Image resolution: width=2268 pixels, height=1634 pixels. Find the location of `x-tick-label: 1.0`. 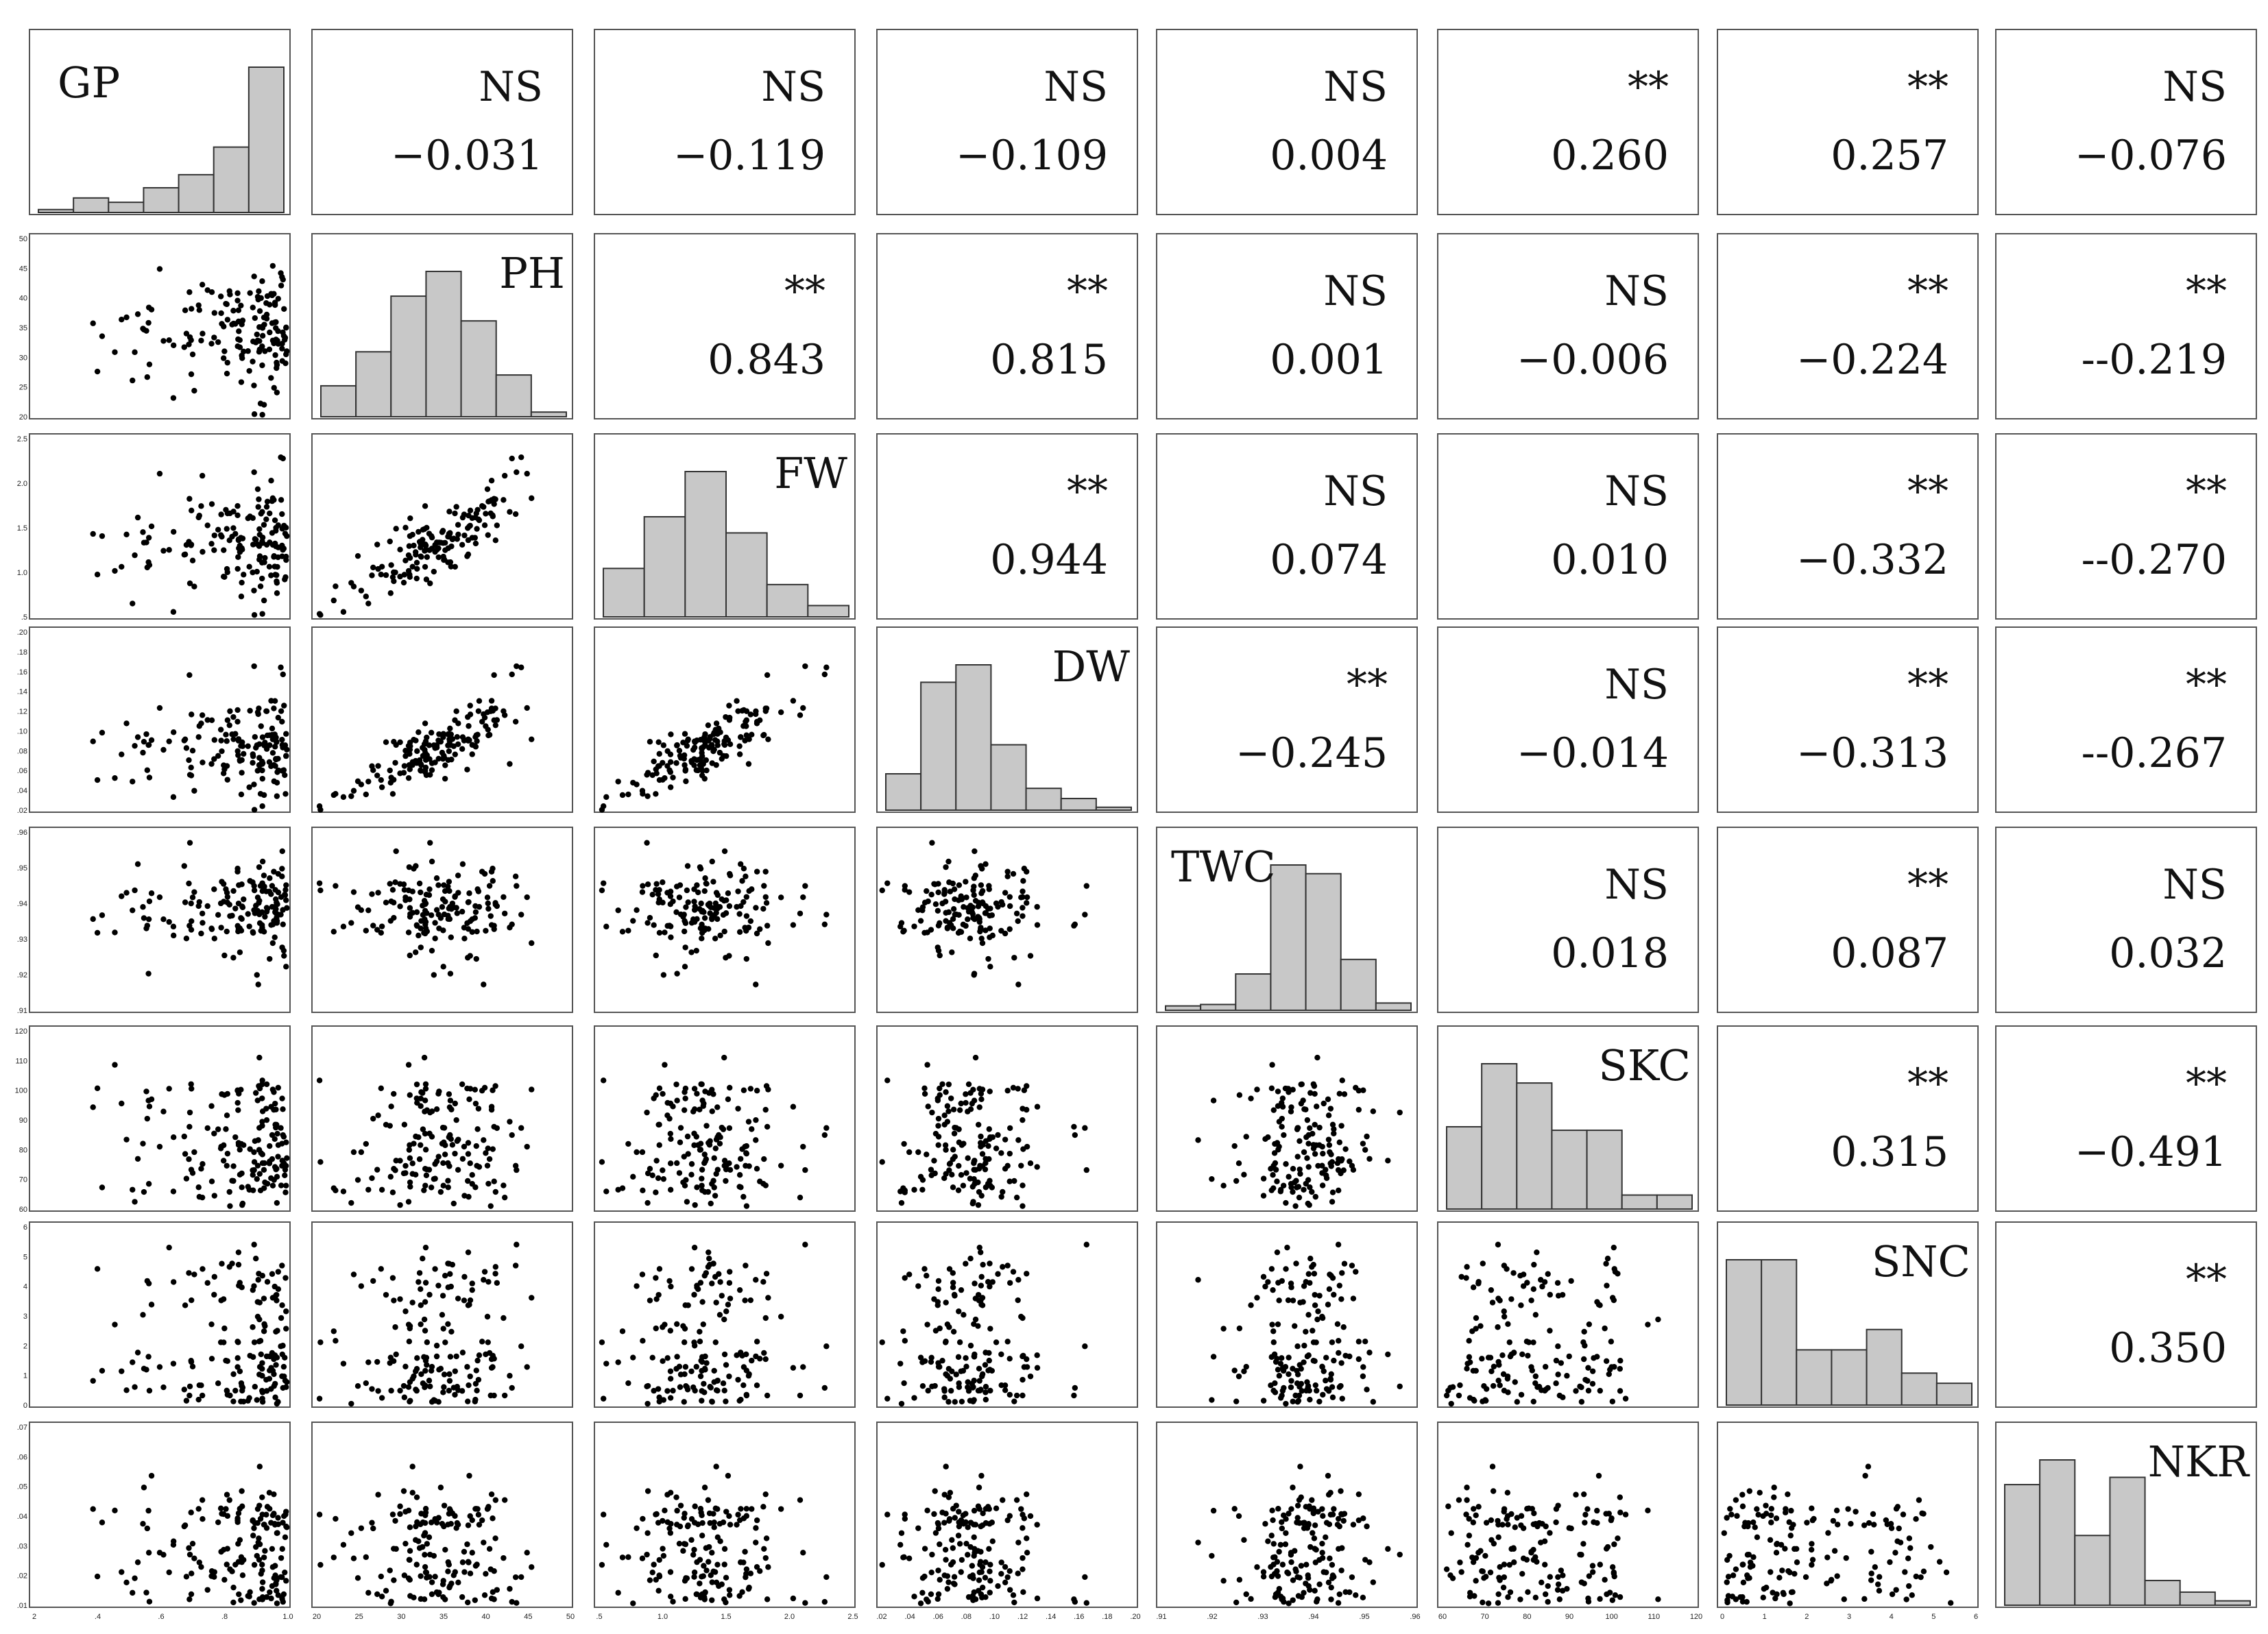

x-tick-label: 1.0 is located at coordinates (663, 1617).